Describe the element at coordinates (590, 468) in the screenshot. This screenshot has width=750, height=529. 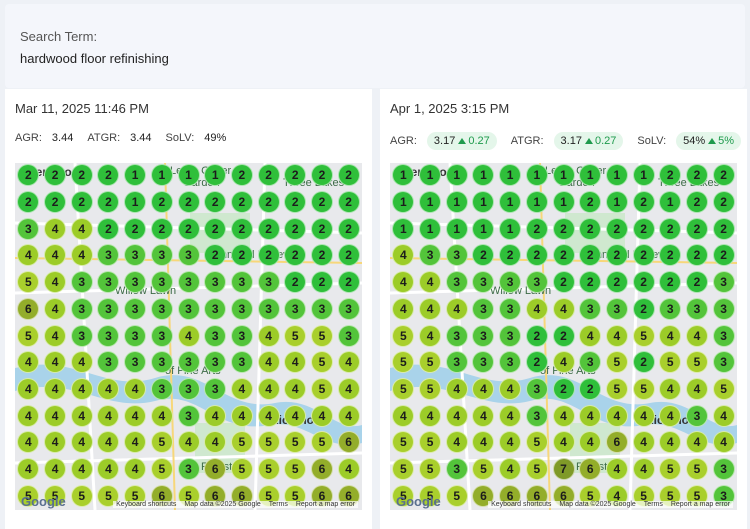
I see `rank-pin: 6` at that location.